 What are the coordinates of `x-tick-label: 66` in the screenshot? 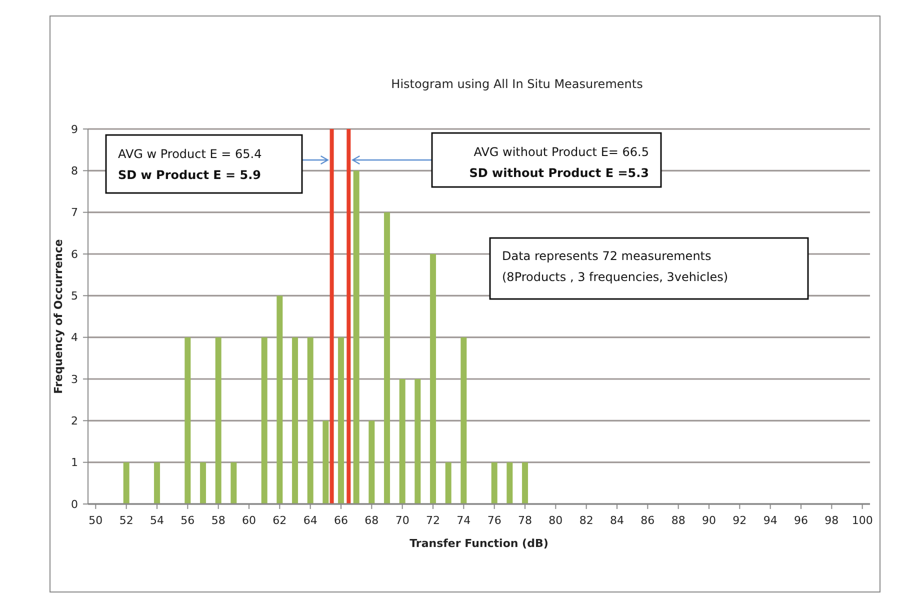 It's located at (341, 520).